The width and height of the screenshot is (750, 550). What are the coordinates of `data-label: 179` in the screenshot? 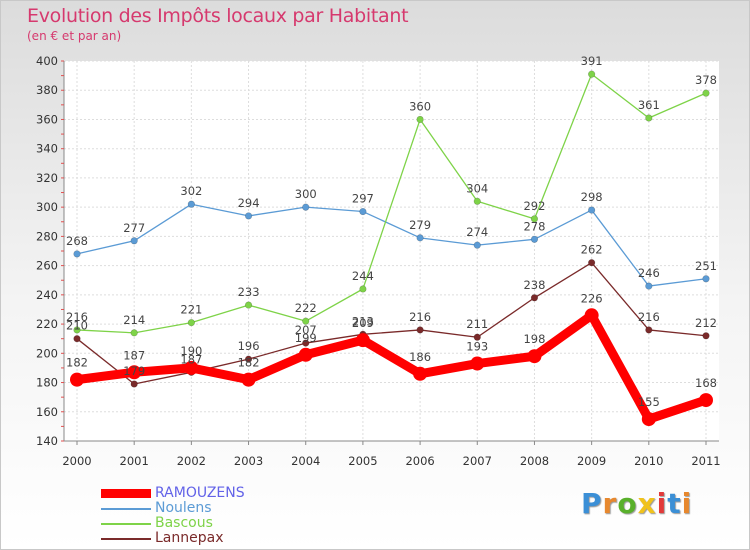 It's located at (134, 371).